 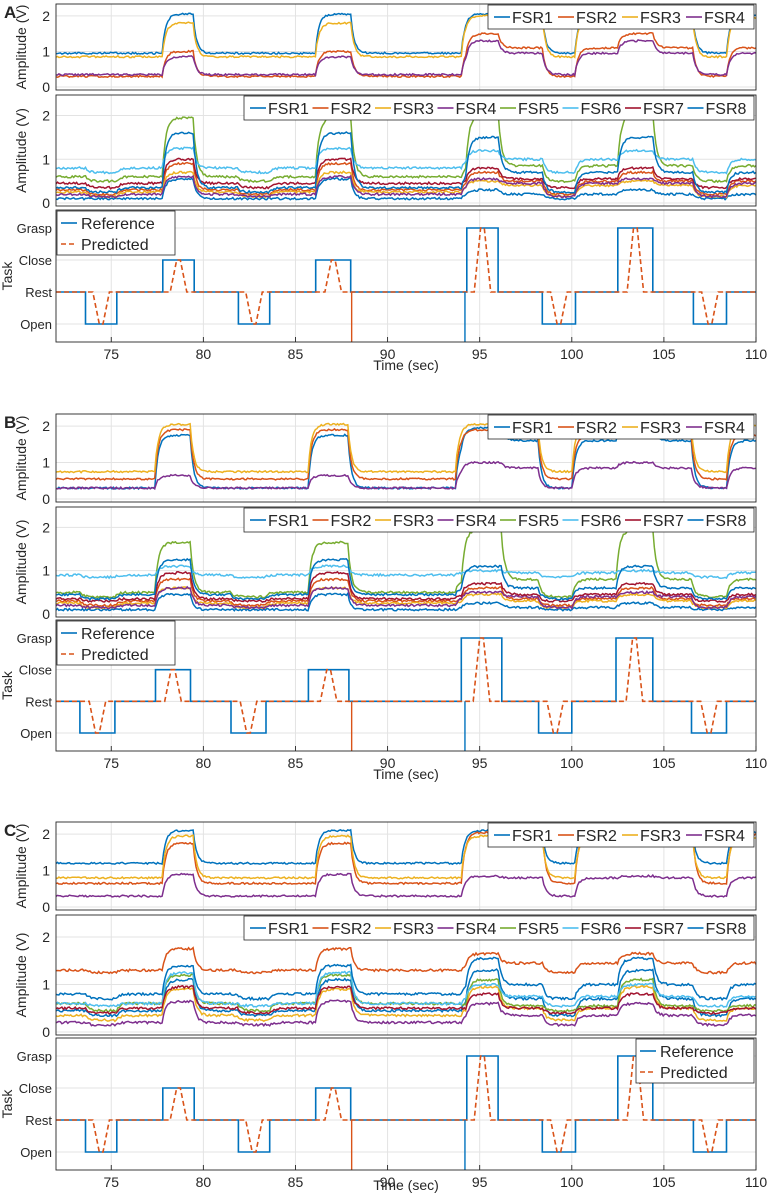 I want to click on x-tick-label: 85, so click(x=296, y=354).